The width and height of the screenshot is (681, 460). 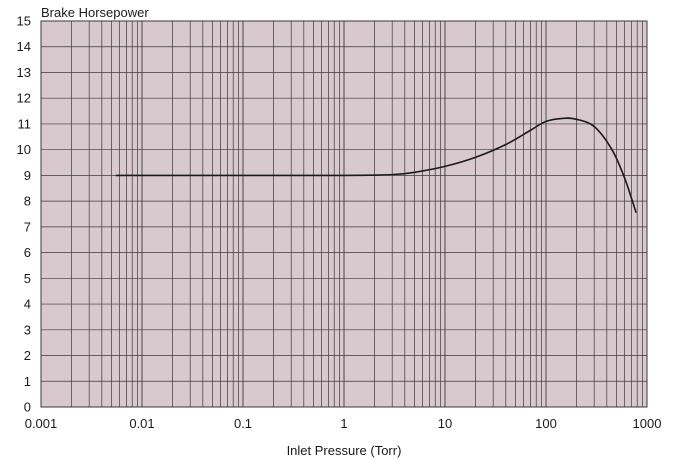 I want to click on y-tick-label: 15, so click(x=24, y=21).